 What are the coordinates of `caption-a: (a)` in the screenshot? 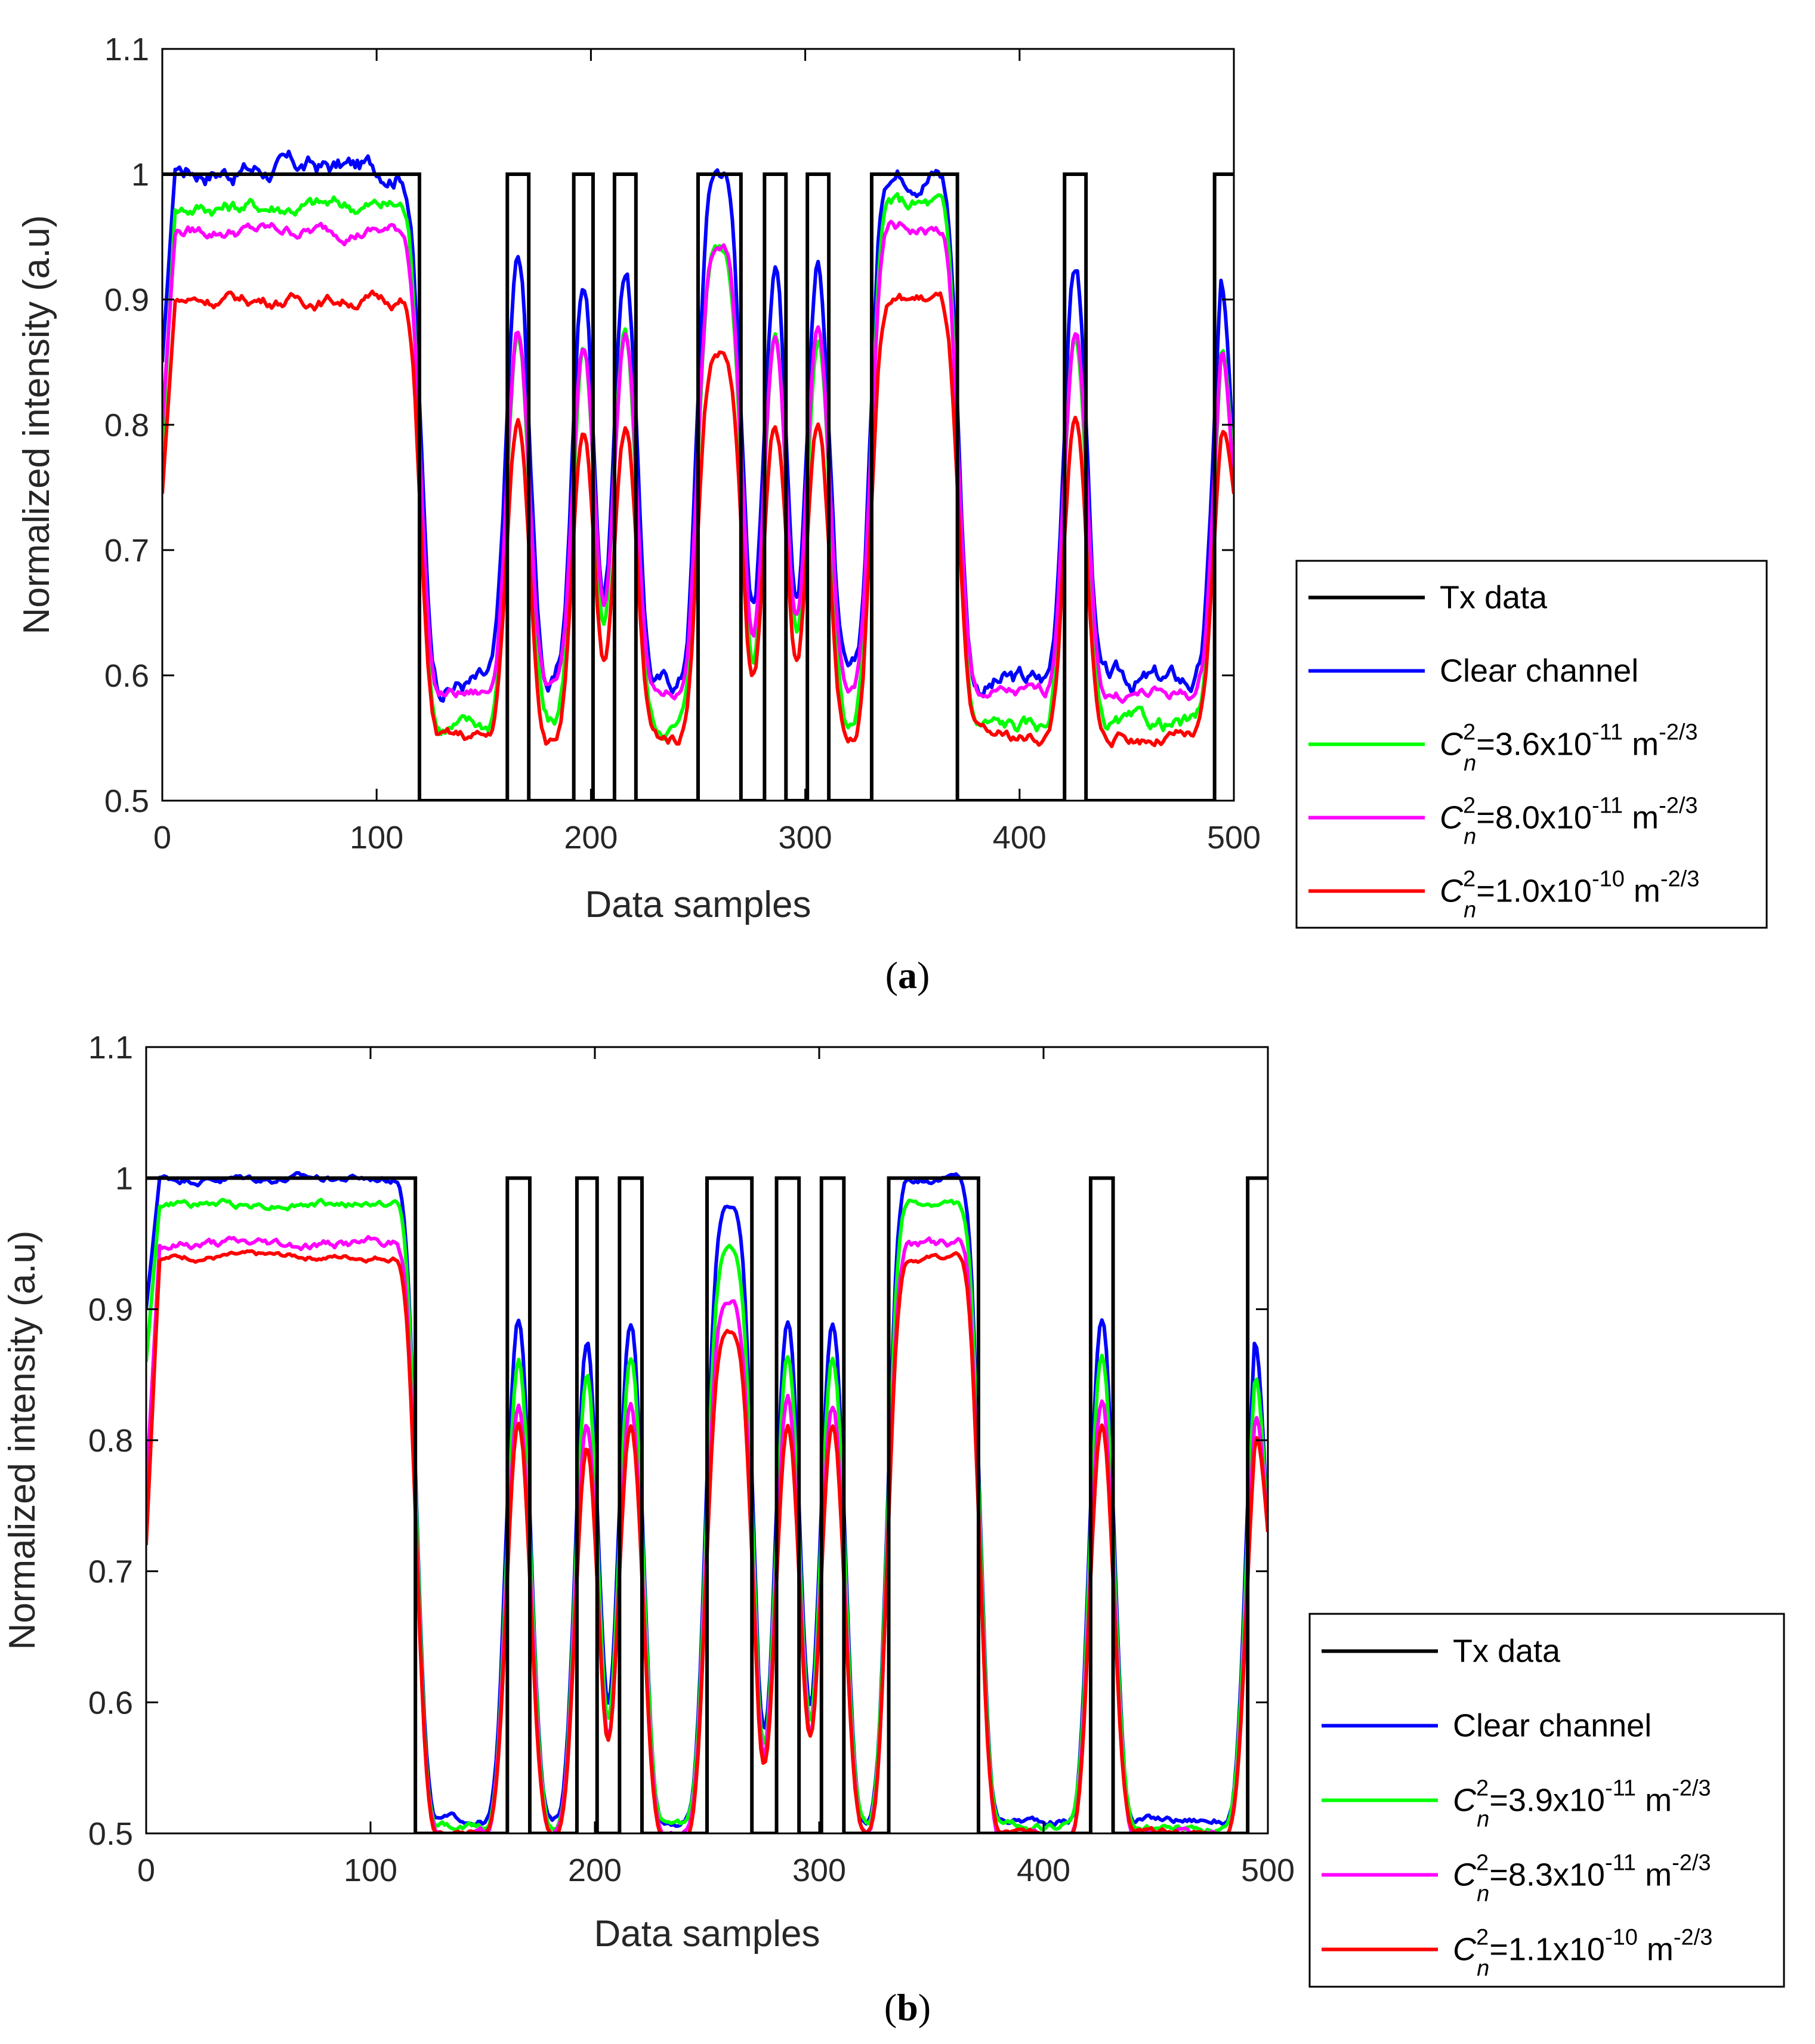 It's located at (908, 975).